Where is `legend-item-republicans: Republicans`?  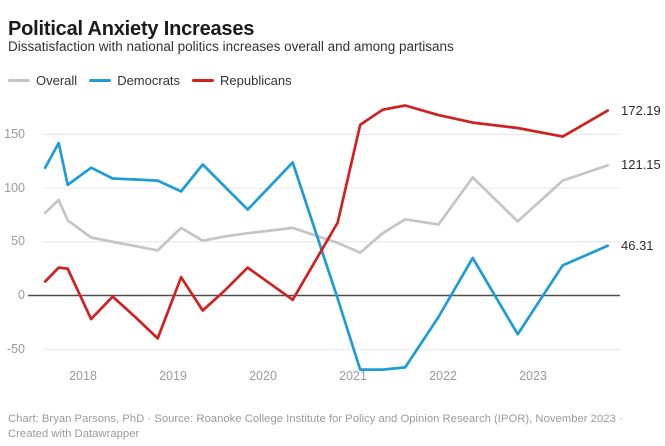 legend-item-republicans: Republicans is located at coordinates (242, 80).